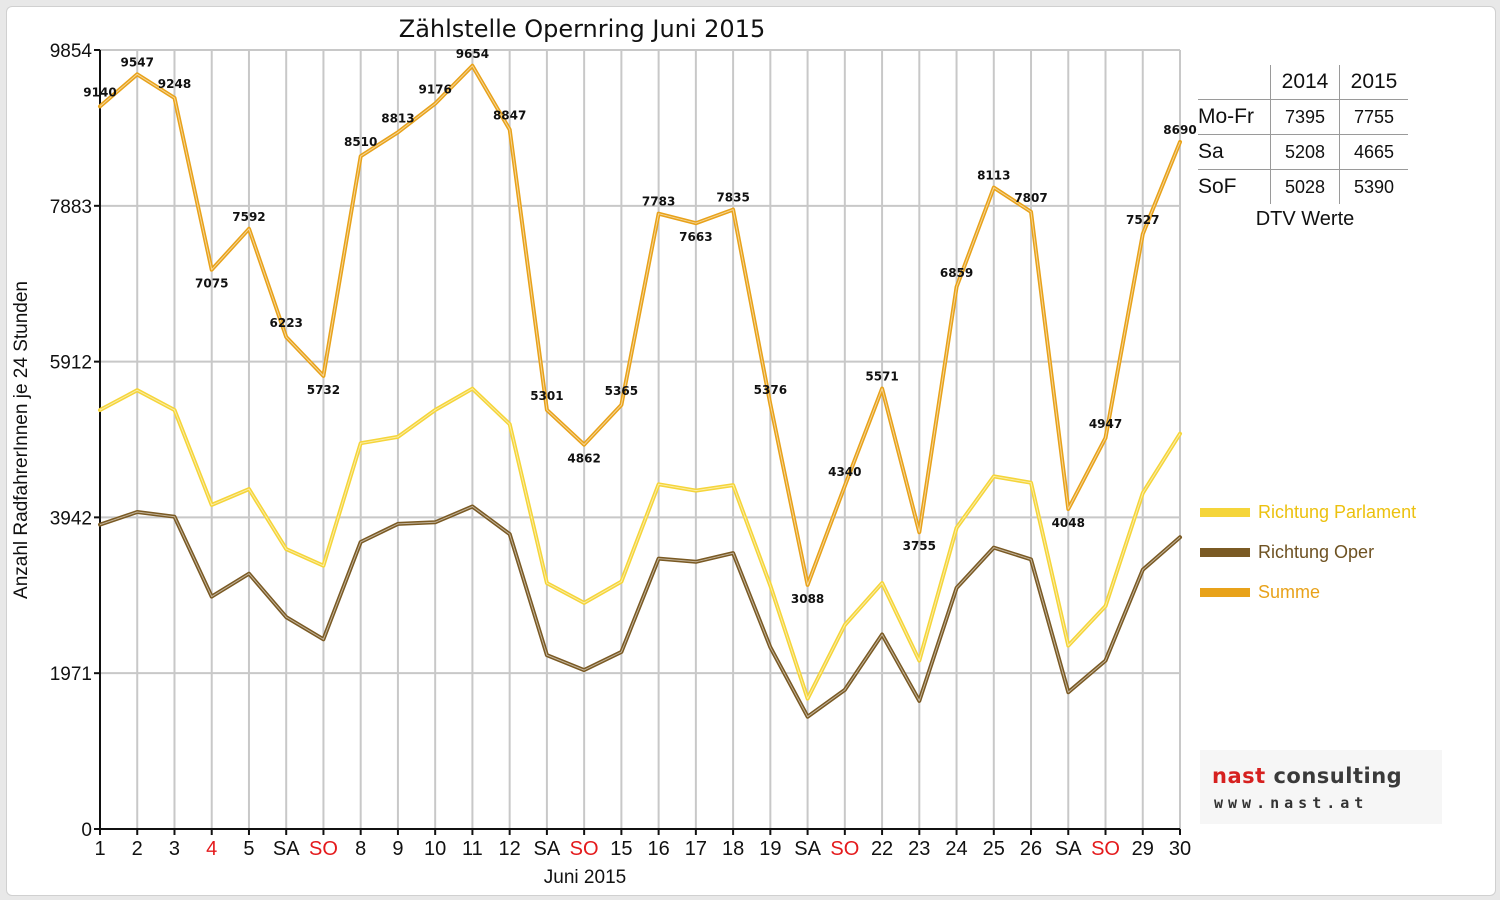  Describe the element at coordinates (1234, 117) in the screenshot. I see `dtv-row-label: Mo-Fr` at that location.